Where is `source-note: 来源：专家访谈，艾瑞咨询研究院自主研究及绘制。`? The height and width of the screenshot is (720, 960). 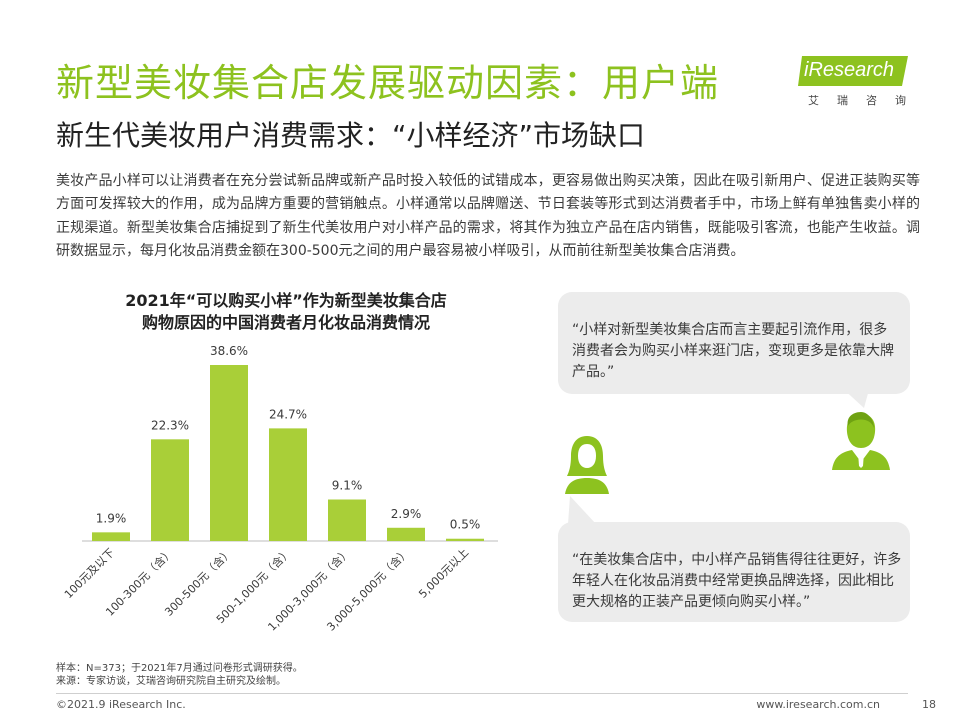
source-note: 来源：专家访谈，艾瑞咨询研究院自主研究及绘制。 is located at coordinates (171, 681).